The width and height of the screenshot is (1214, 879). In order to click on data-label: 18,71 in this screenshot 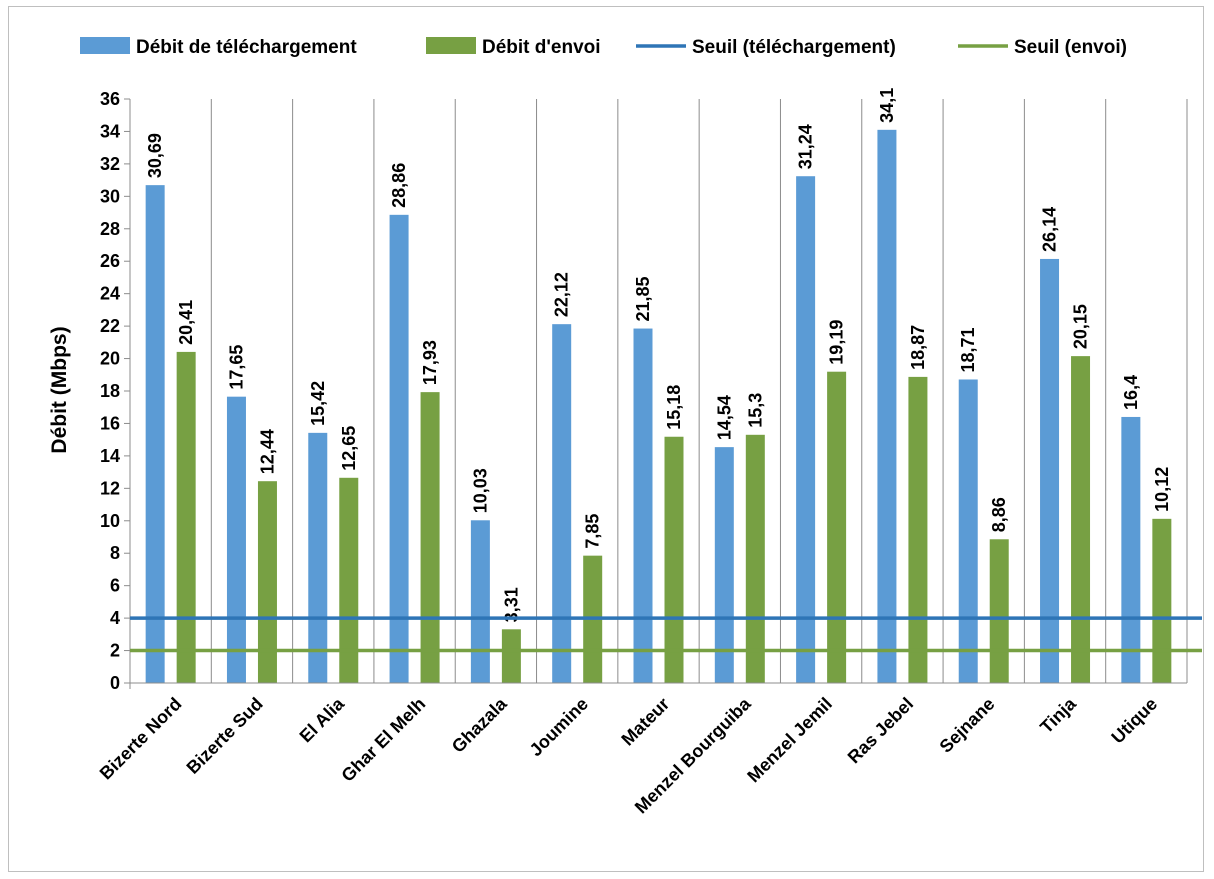, I will do `click(968, 349)`.